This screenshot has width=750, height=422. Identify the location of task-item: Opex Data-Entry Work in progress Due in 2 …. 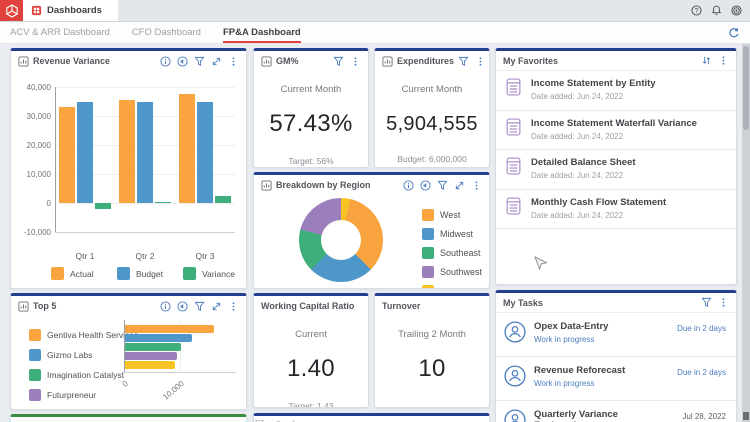
(616, 335).